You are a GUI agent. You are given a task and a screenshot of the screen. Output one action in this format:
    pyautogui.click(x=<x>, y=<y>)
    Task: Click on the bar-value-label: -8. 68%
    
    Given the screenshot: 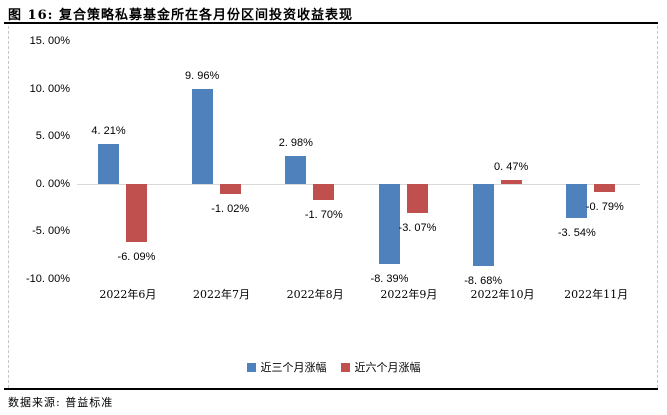 What is the action you would take?
    pyautogui.click(x=483, y=281)
    